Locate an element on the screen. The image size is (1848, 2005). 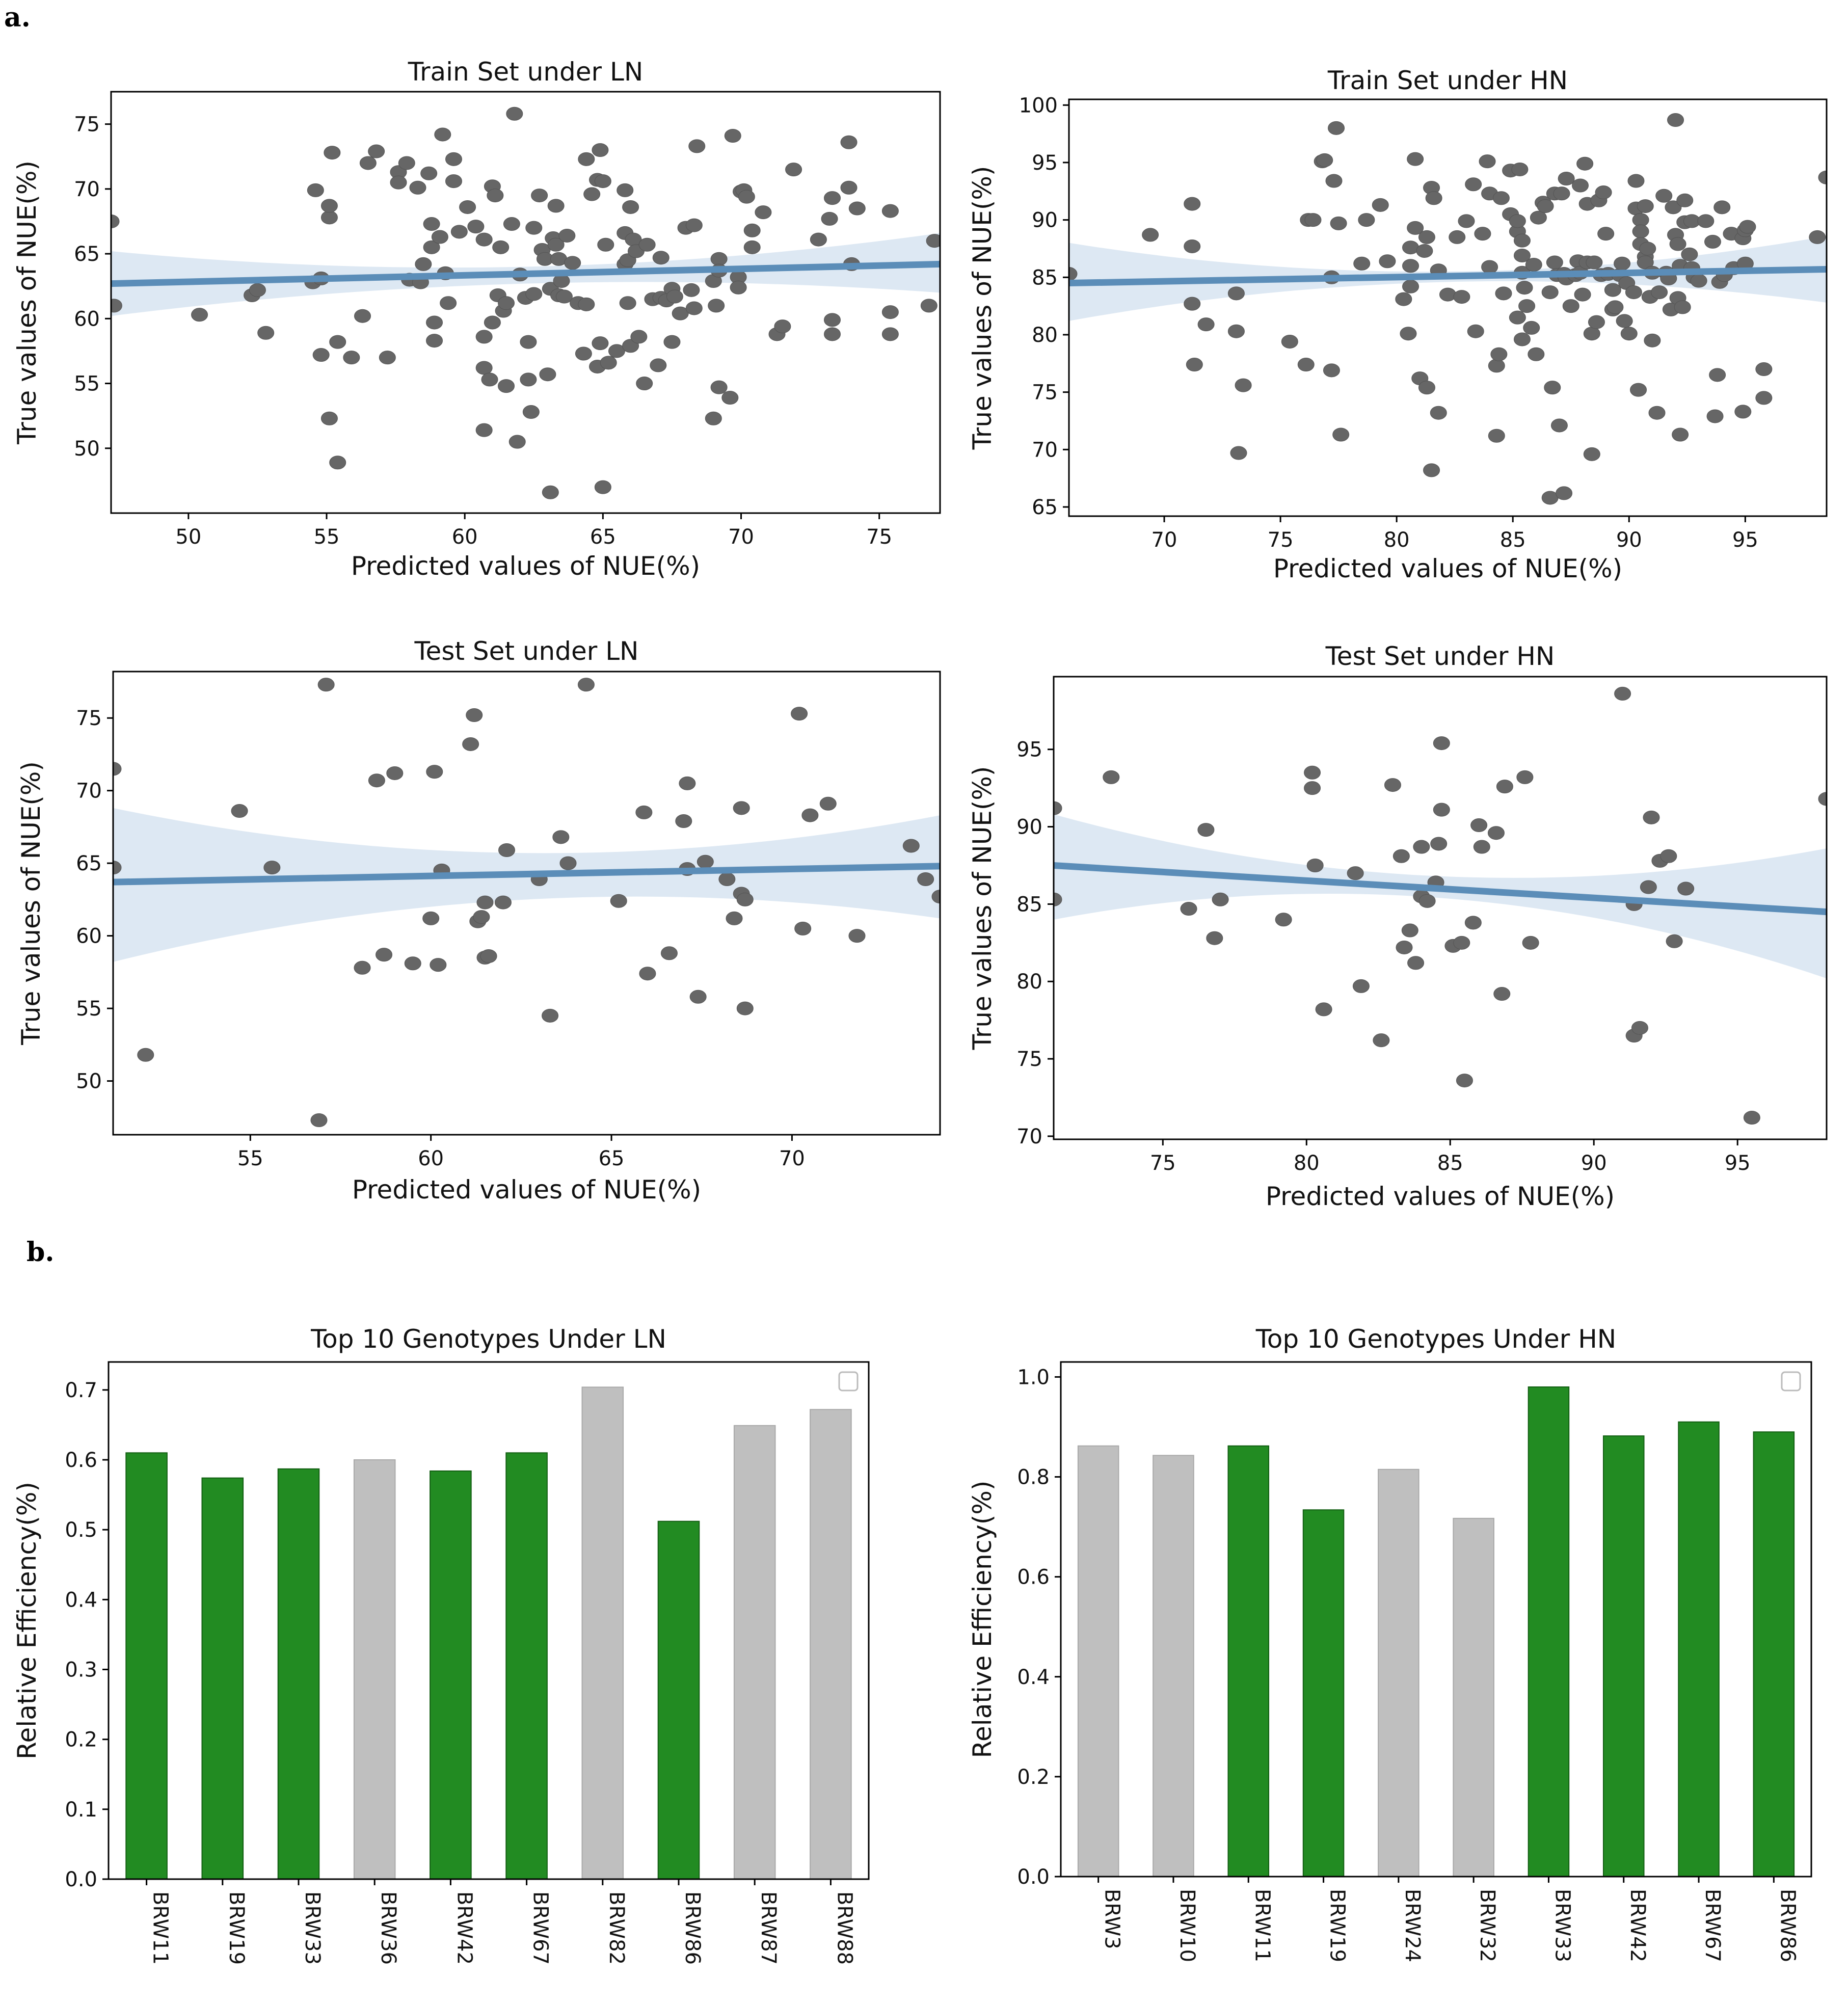
x-tick-label: 65 is located at coordinates (603, 537).